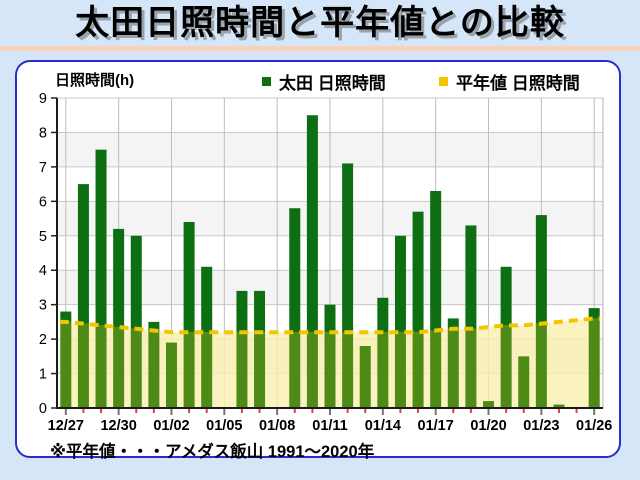  Describe the element at coordinates (66, 426) in the screenshot. I see `svg-text: 12/27` at that location.